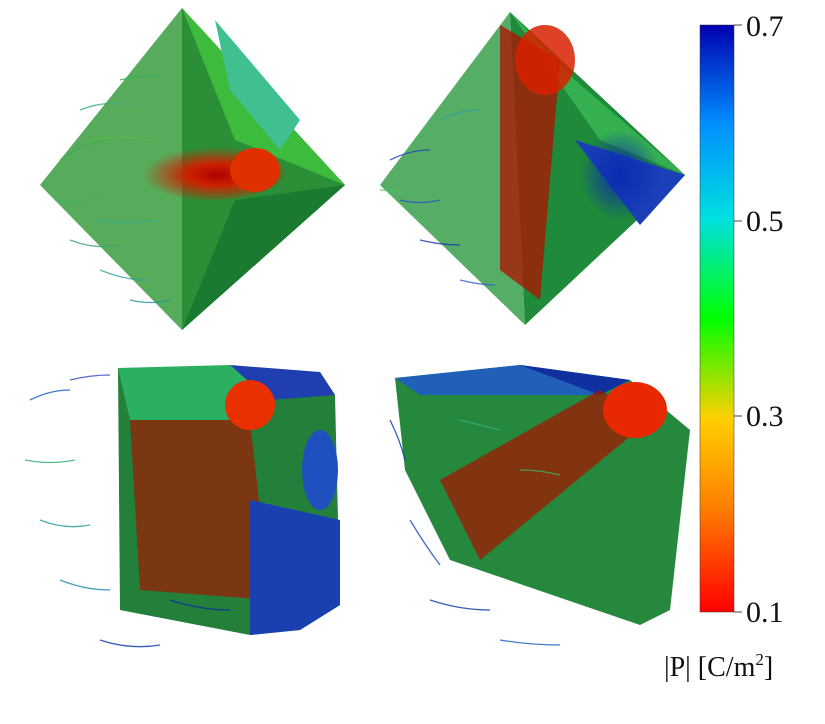 The height and width of the screenshot is (724, 825). What do you see at coordinates (717, 318) in the screenshot?
I see `colorbar-gradient` at bounding box center [717, 318].